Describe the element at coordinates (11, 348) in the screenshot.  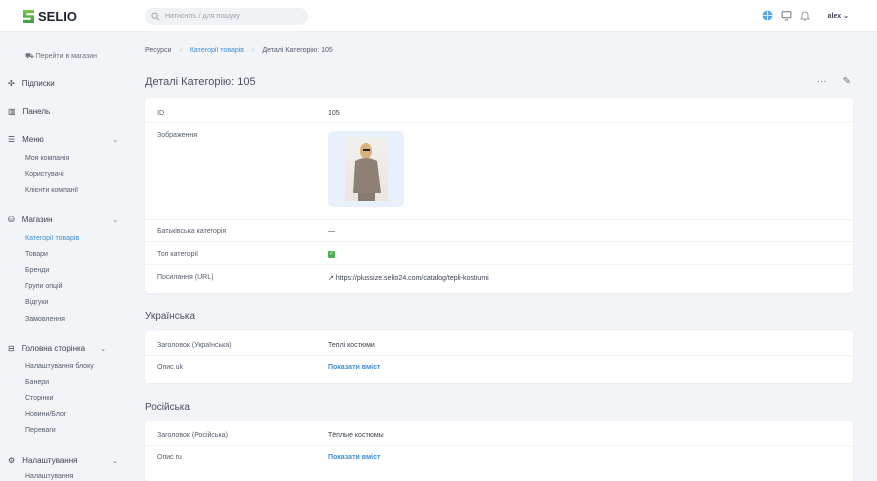
I see `home-box-icon: ⊟` at that location.